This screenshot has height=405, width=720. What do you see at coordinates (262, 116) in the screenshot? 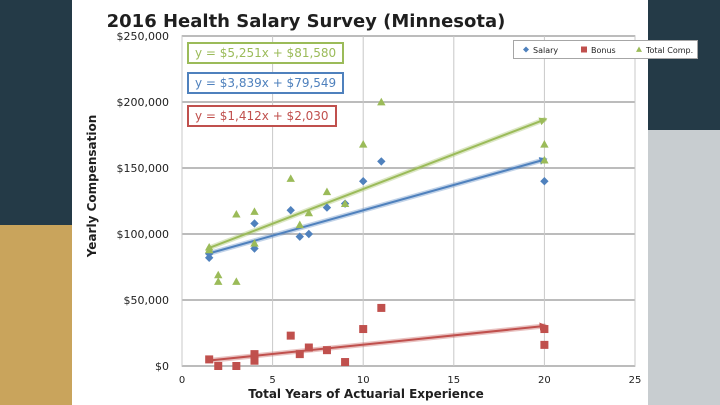
I see `trendline-equation-bonus: y = $1,412x + $2,030` at bounding box center [262, 116].